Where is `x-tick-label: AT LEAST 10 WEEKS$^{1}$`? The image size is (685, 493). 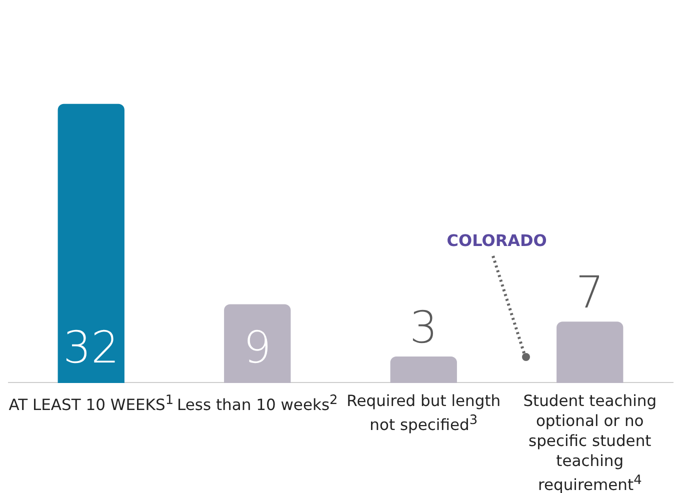
x-tick-label: AT LEAST 10 WEEKS$^{1}$ is located at coordinates (91, 404).